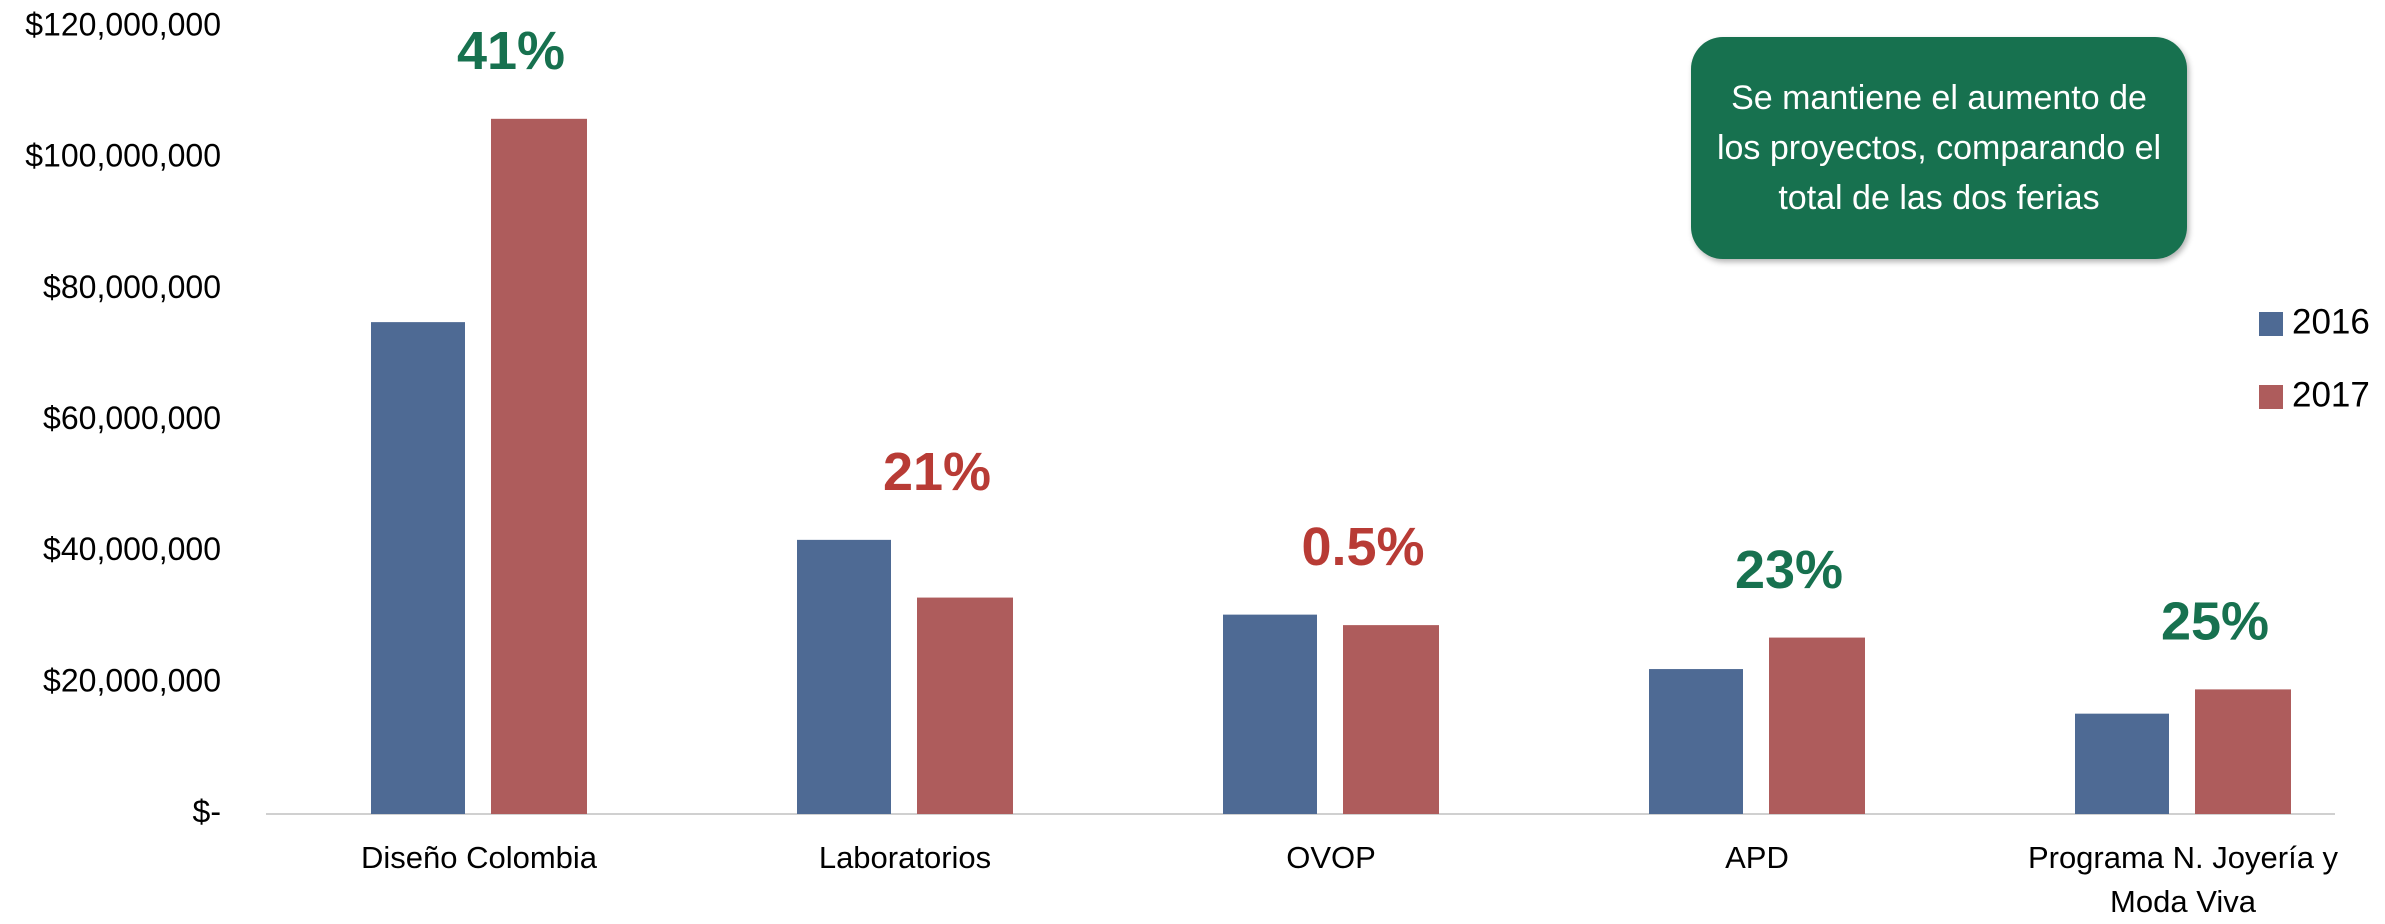  I want to click on x-tick-label: OVOP, so click(1331, 857).